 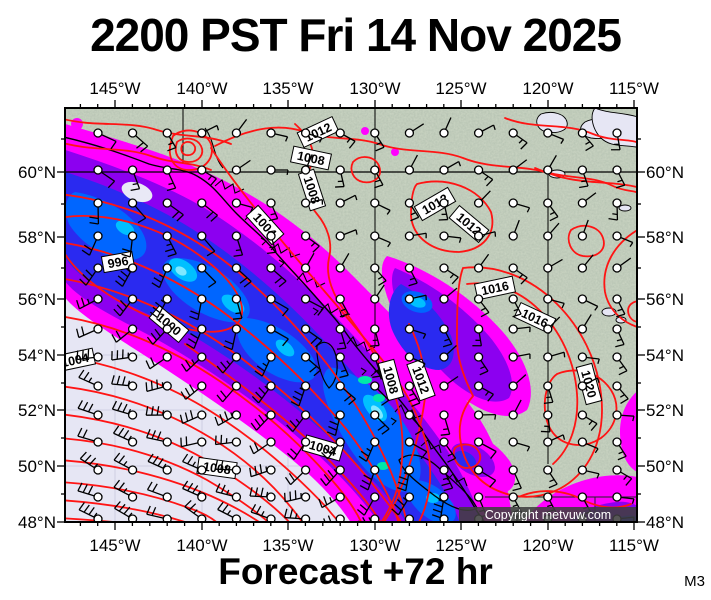 I want to click on lon-label-bottom: 125°W, so click(x=461, y=545).